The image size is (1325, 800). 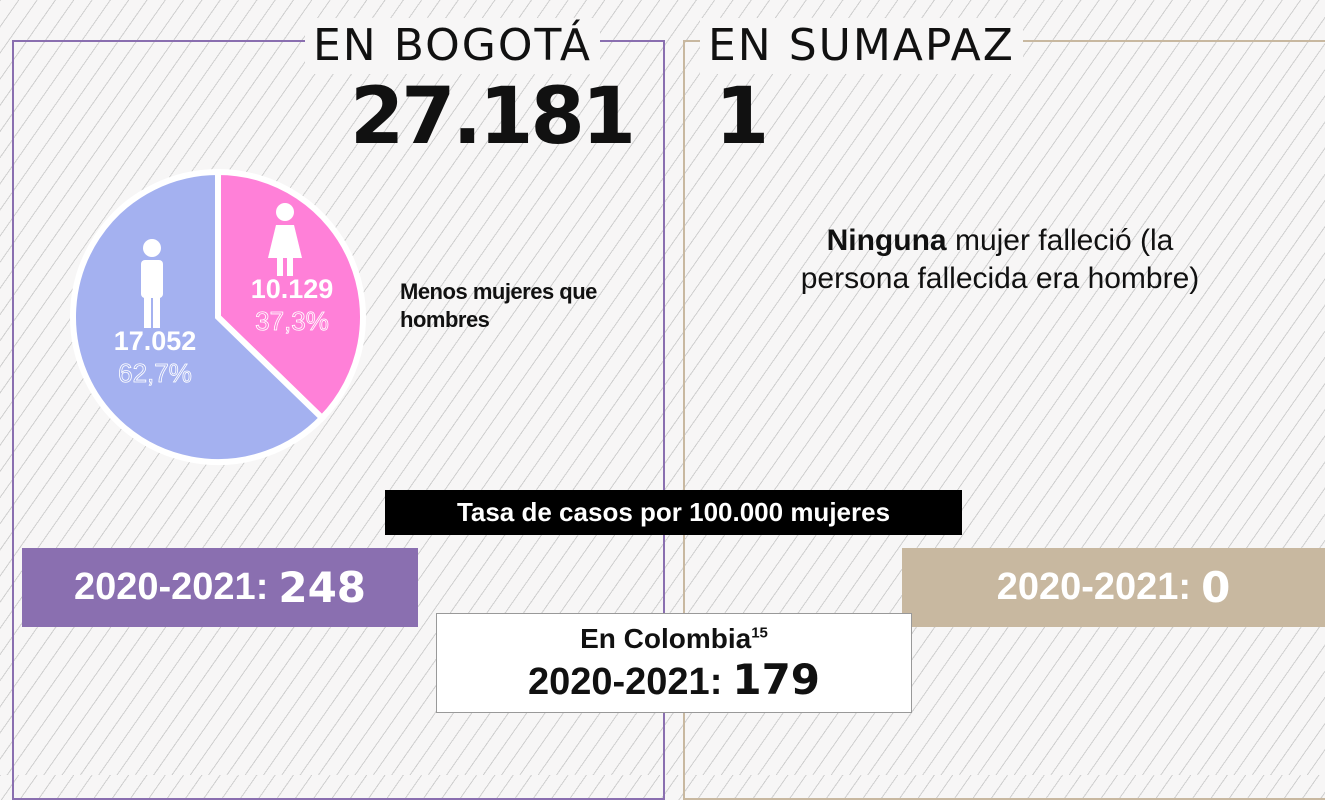 What do you see at coordinates (453, 46) in the screenshot?
I see `title: EN BOGOTÁ` at bounding box center [453, 46].